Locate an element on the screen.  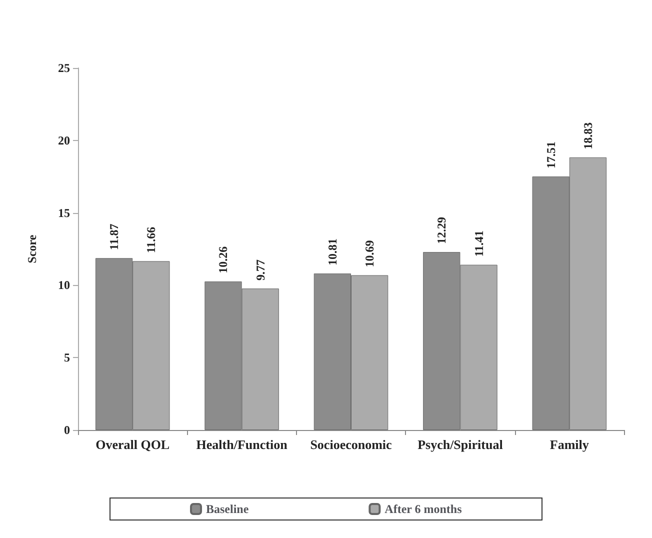
y-tick-label: 20 is located at coordinates (64, 140).